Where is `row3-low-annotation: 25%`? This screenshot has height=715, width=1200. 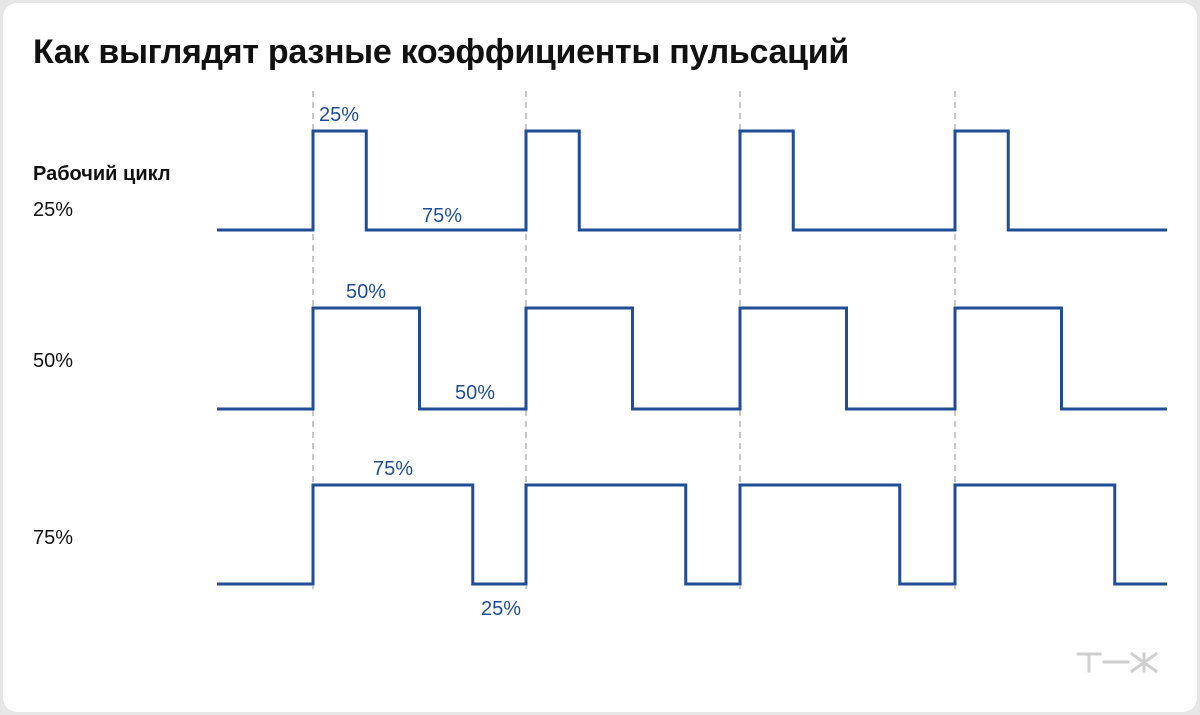 row3-low-annotation: 25% is located at coordinates (501, 609).